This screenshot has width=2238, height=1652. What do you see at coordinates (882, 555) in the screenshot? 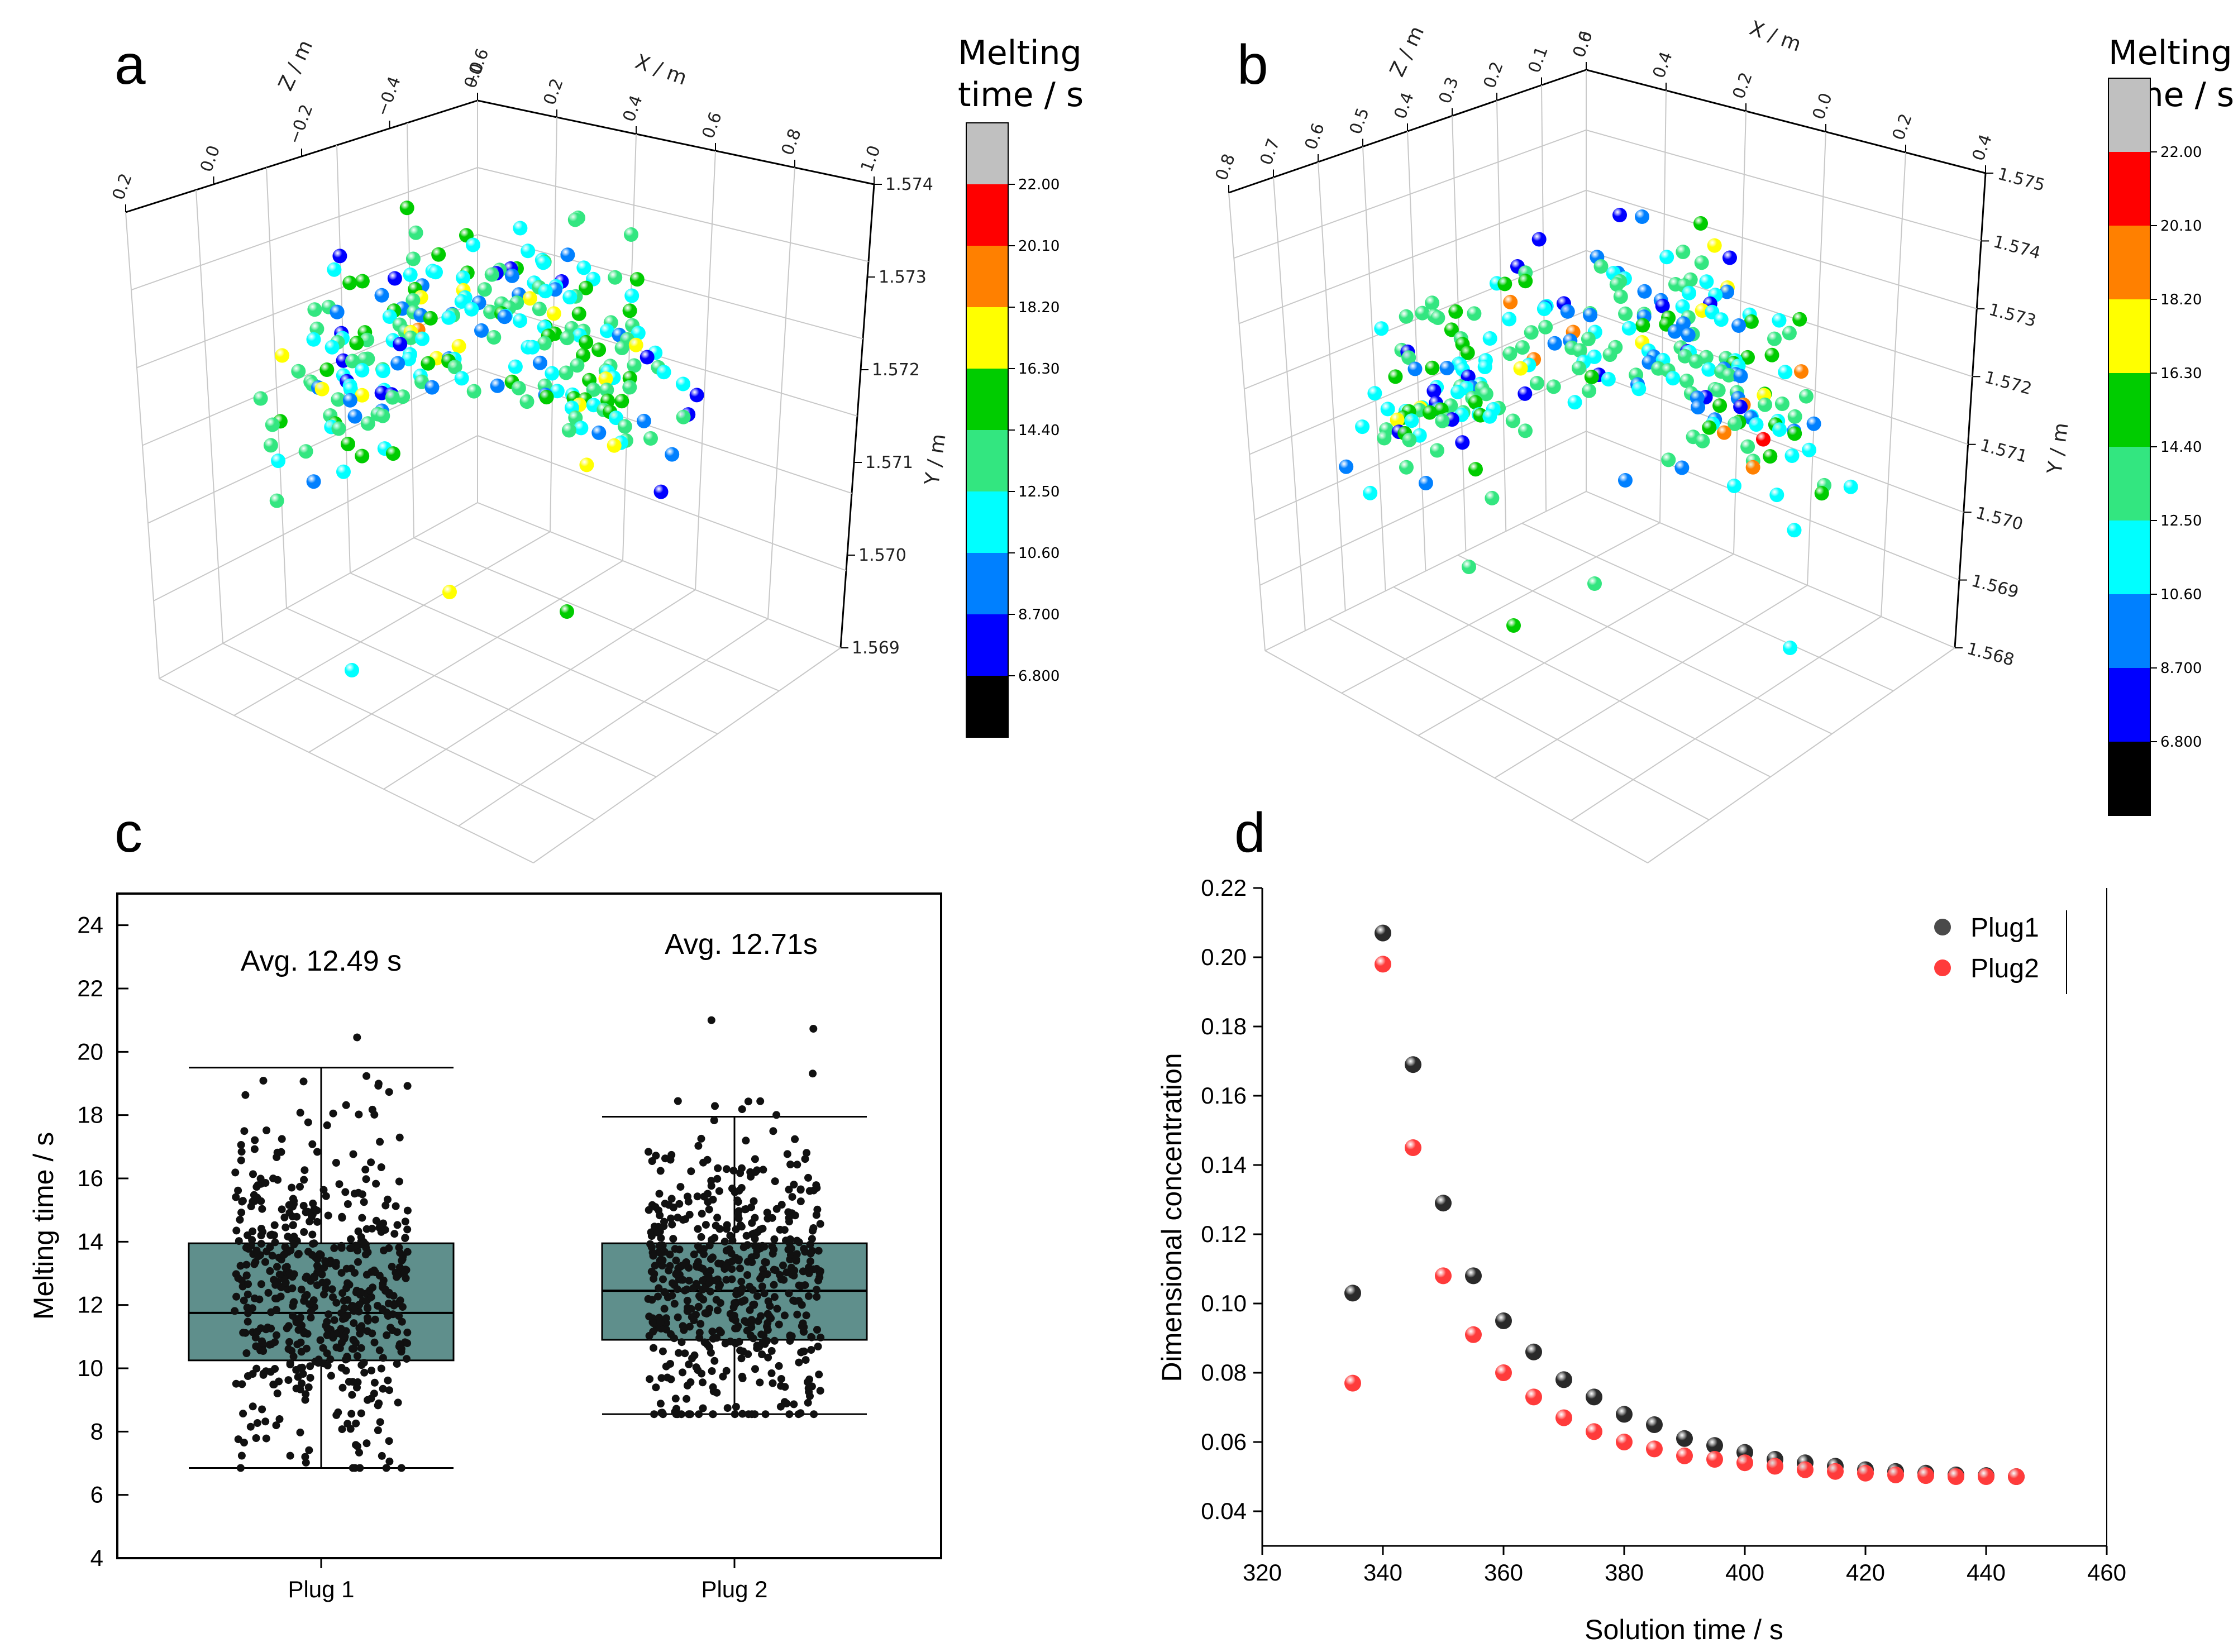
I see `axis-tick-label: 1.570` at bounding box center [882, 555].